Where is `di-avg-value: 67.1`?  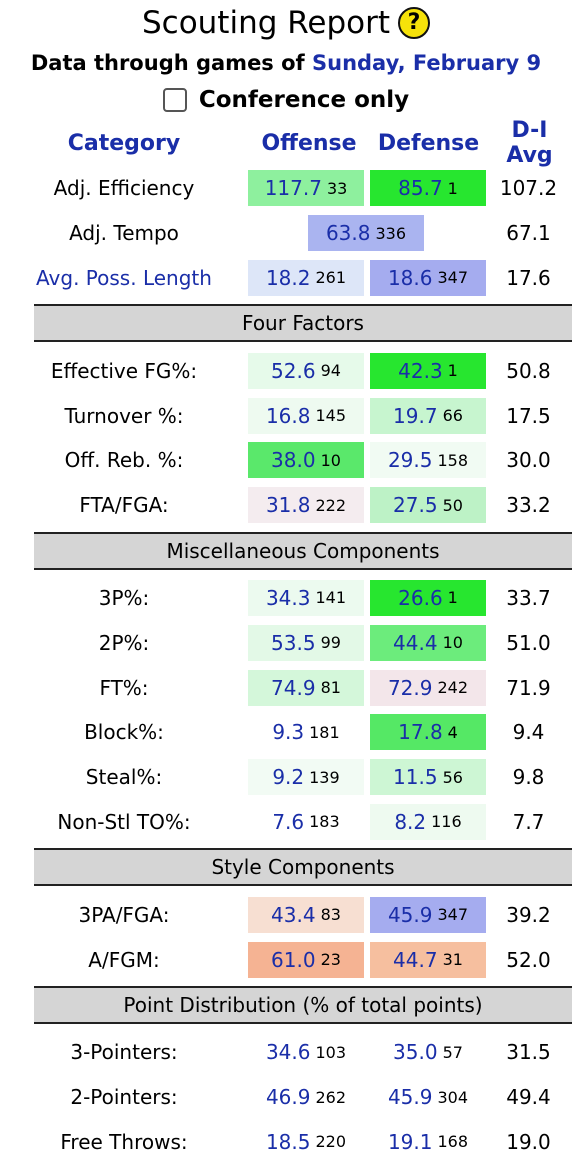 di-avg-value: 67.1 is located at coordinates (528, 233).